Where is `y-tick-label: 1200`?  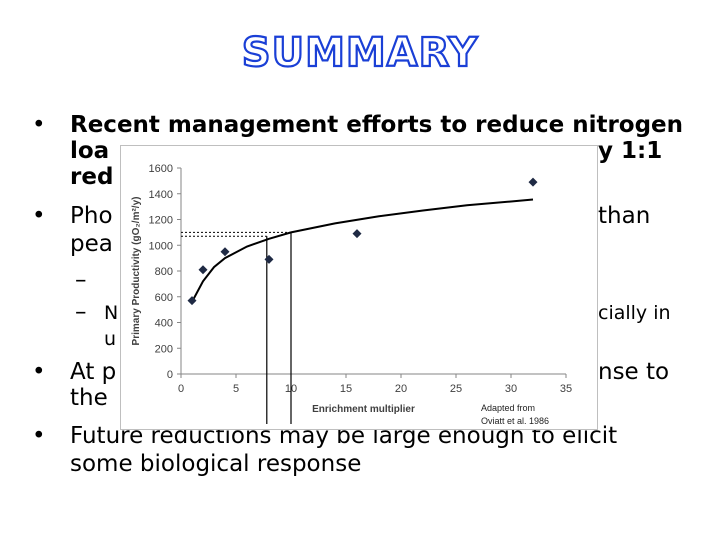 y-tick-label: 1200 is located at coordinates (161, 221).